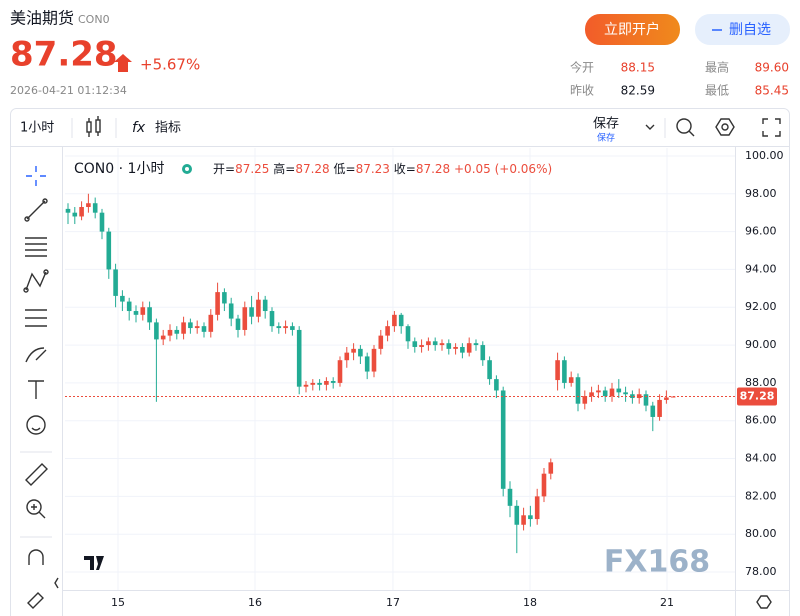  I want to click on stat-label: 最低, so click(717, 91).